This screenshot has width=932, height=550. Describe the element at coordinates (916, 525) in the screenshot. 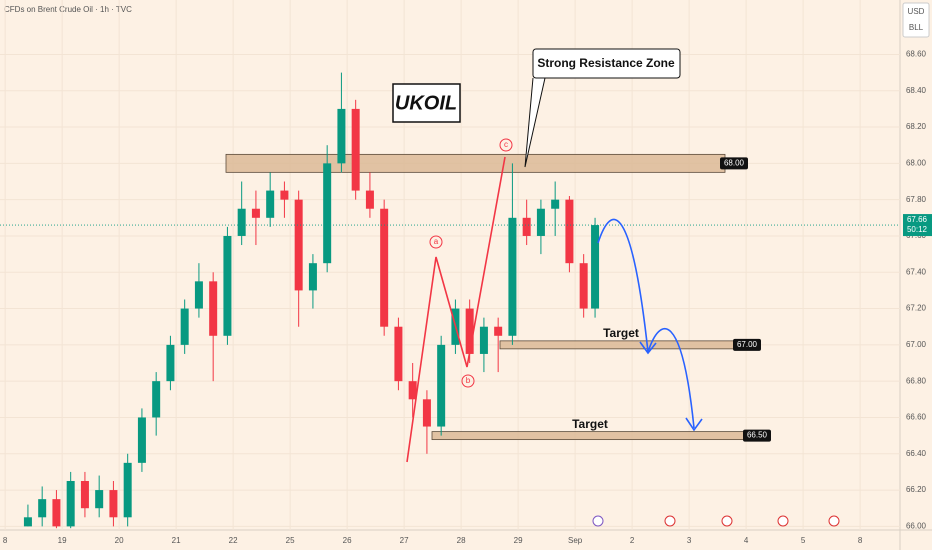

I see `y-tick-label: 66.00` at that location.